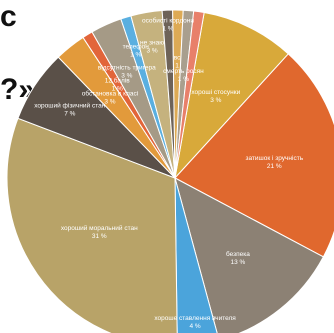  What do you see at coordinates (215, 100) in the screenshot?
I see `slice-percent-хороші-стосунки: 3 %` at bounding box center [215, 100].